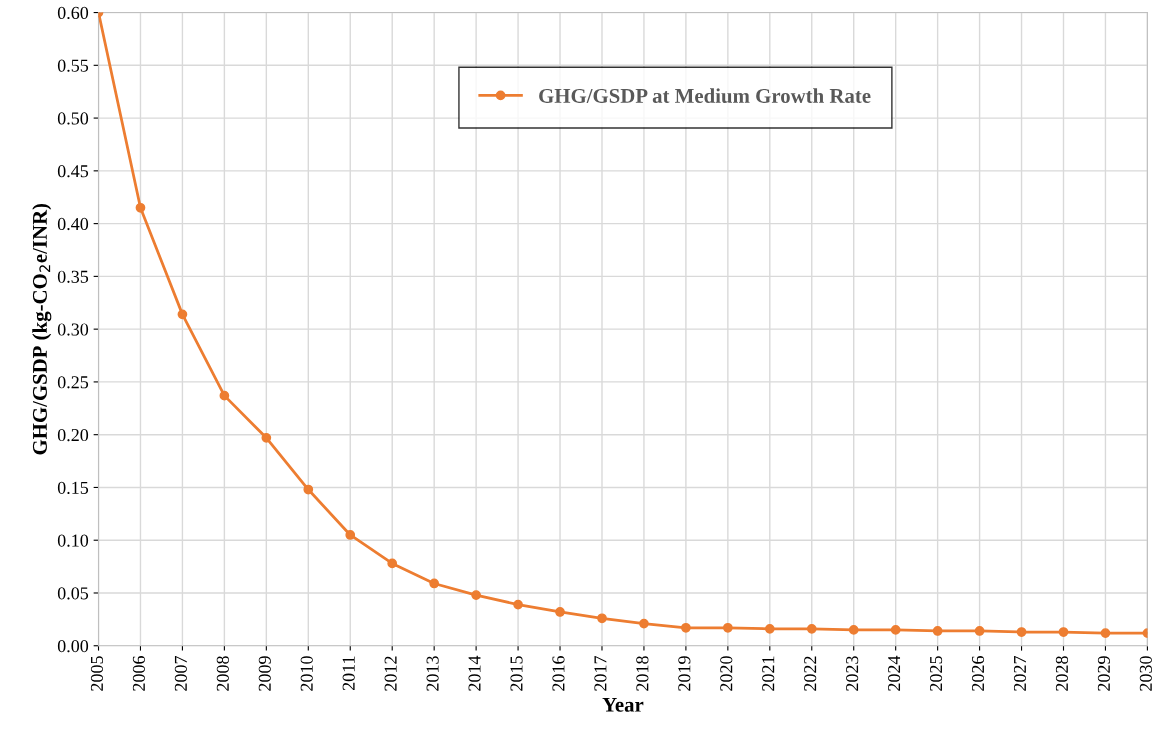 The image size is (1159, 738). I want to click on y-tick-label: 0.55, so click(73, 65).